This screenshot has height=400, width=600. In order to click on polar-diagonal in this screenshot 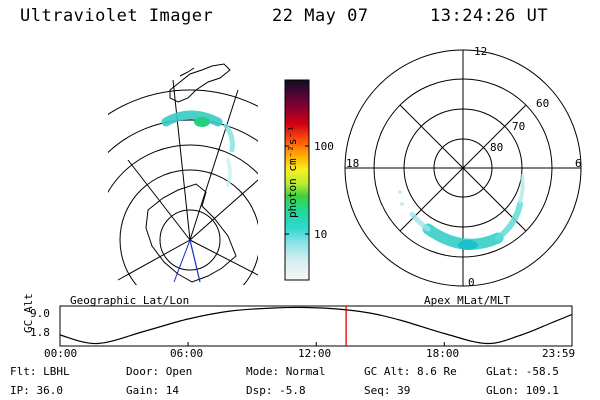, I will do `click(463, 168)`.